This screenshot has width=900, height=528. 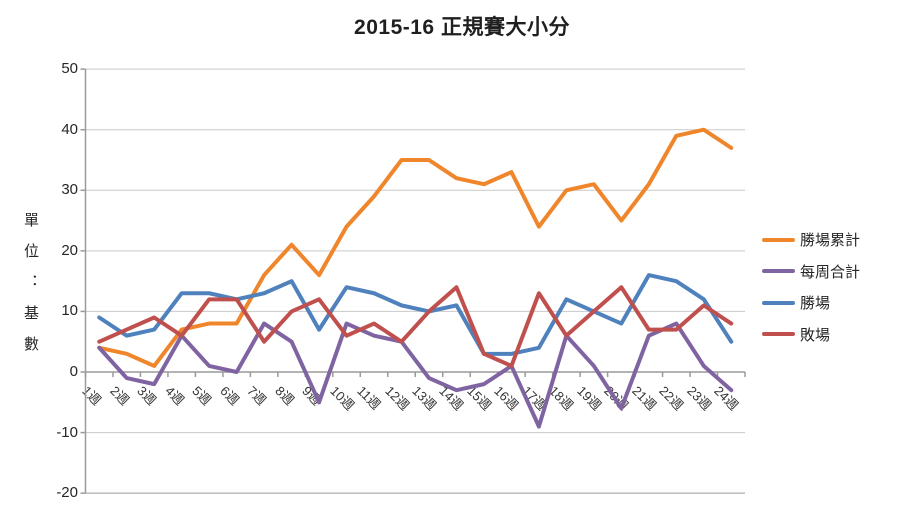 What do you see at coordinates (830, 241) in the screenshot?
I see `legend-label: 勝場累計` at bounding box center [830, 241].